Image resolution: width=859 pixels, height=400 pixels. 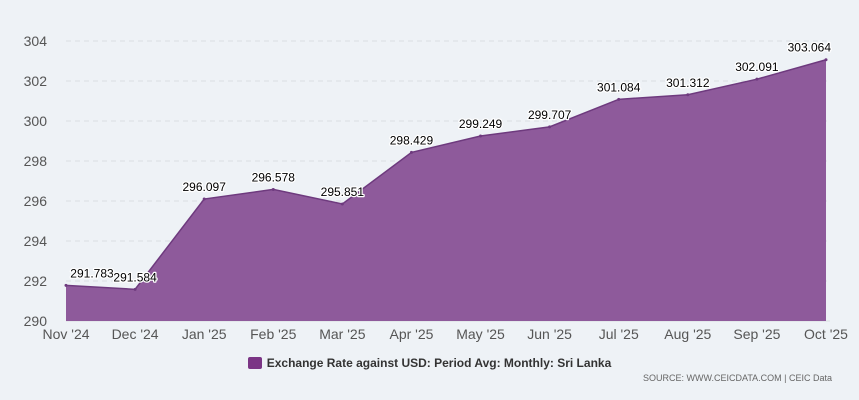 What do you see at coordinates (619, 87) in the screenshot?
I see `data-label: 301.084` at bounding box center [619, 87].